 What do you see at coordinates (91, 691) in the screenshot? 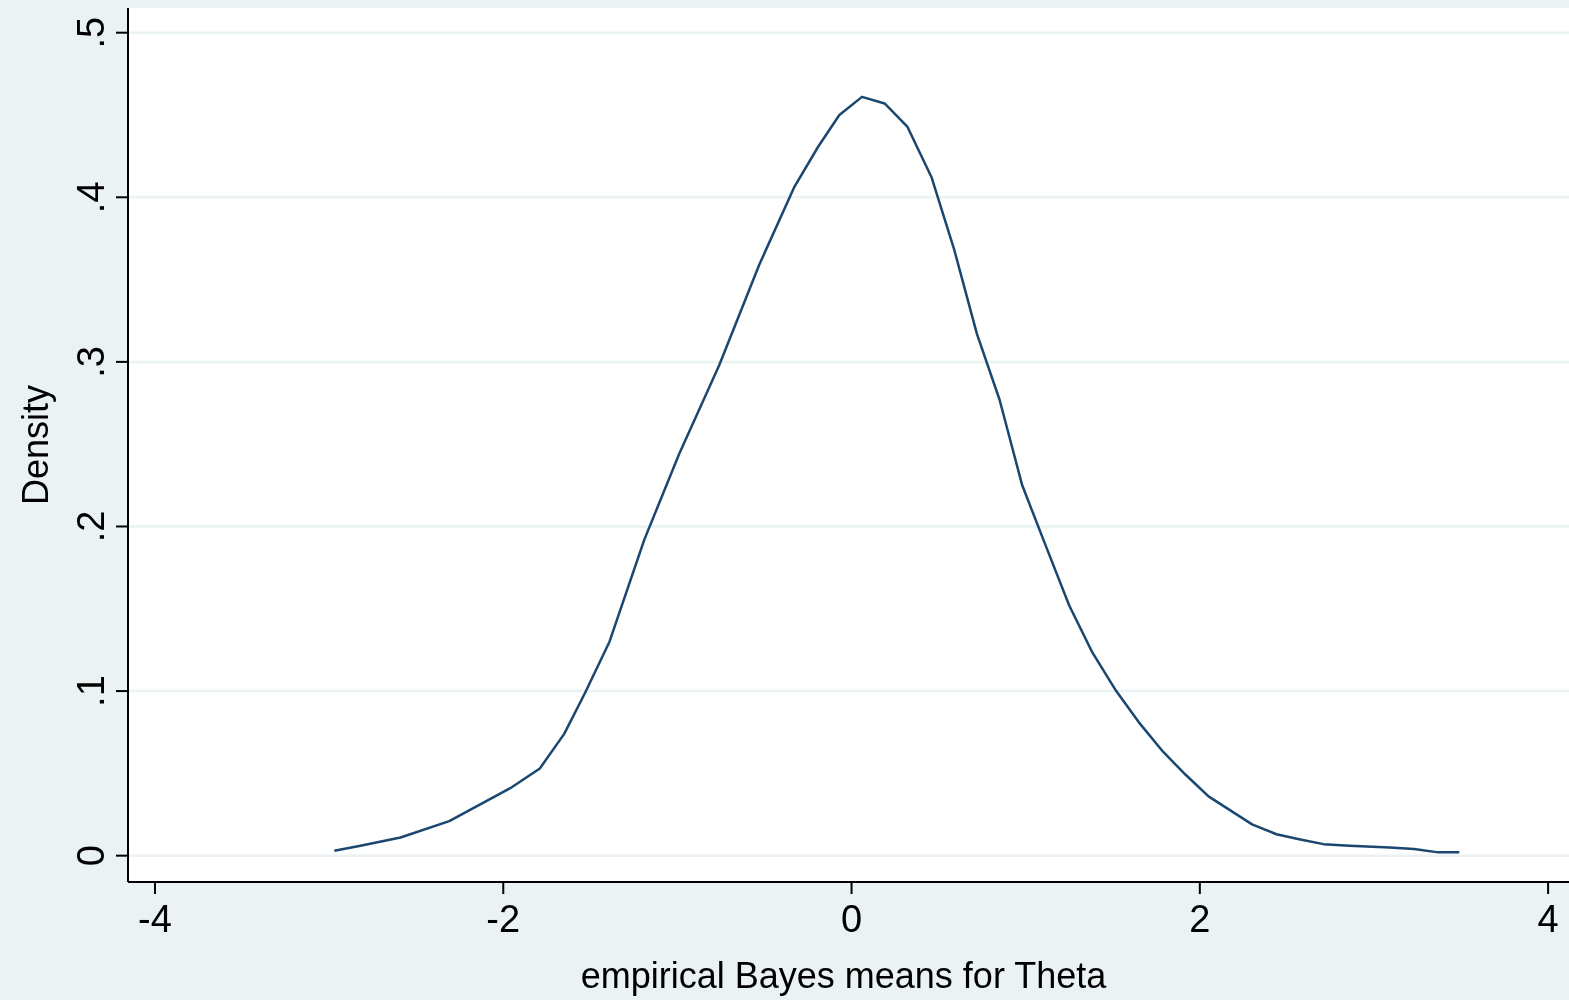
I see `y-tick-label: .1` at bounding box center [91, 691].